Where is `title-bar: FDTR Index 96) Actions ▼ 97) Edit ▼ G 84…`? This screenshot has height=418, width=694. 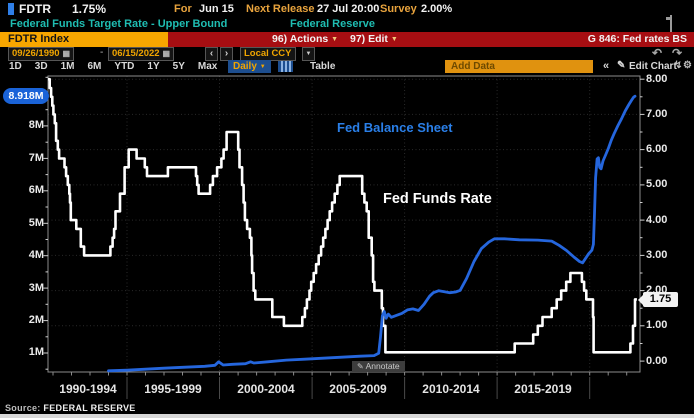 title-bar: FDTR Index 96) Actions ▼ 97) Edit ▼ G 84… is located at coordinates (347, 39).